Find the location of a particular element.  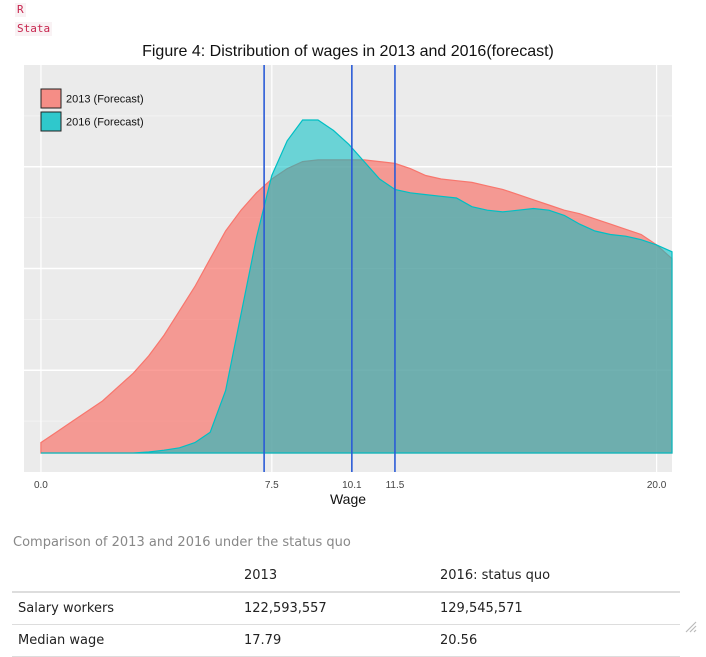

header-cell: 2016: status quo is located at coordinates (557, 576).